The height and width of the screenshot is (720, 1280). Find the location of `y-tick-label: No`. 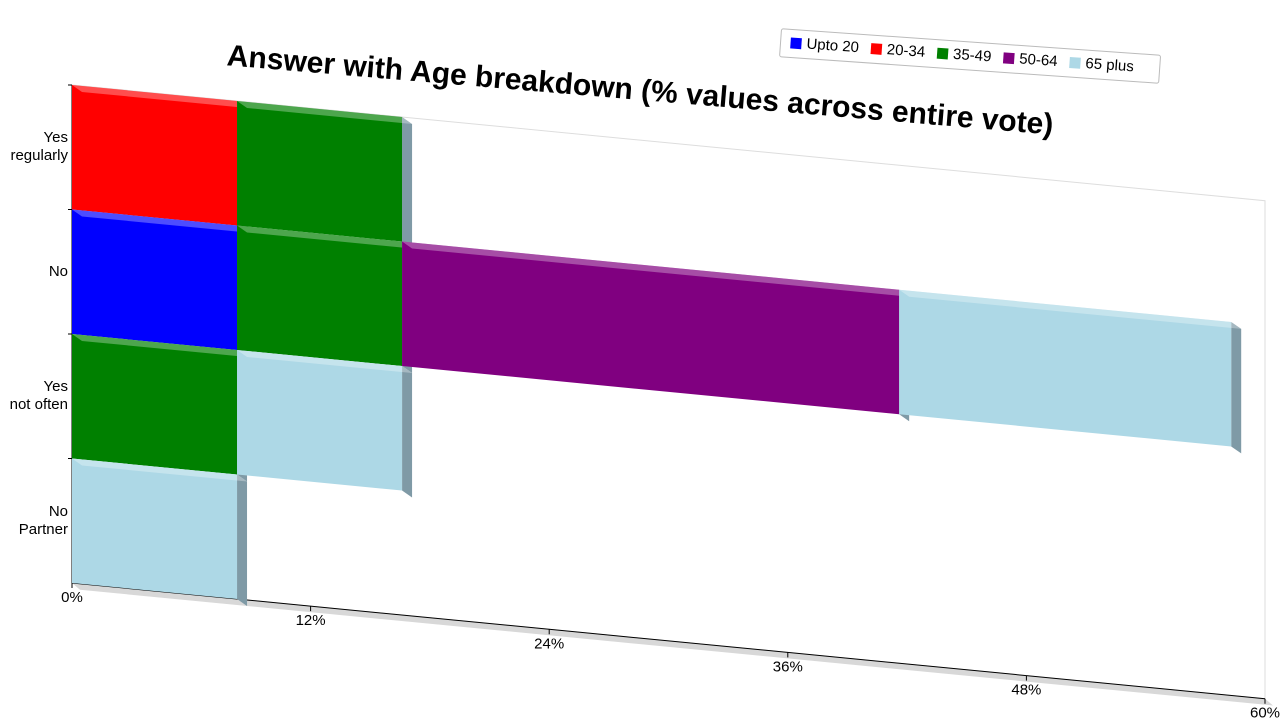

y-tick-label: No is located at coordinates (58, 271).